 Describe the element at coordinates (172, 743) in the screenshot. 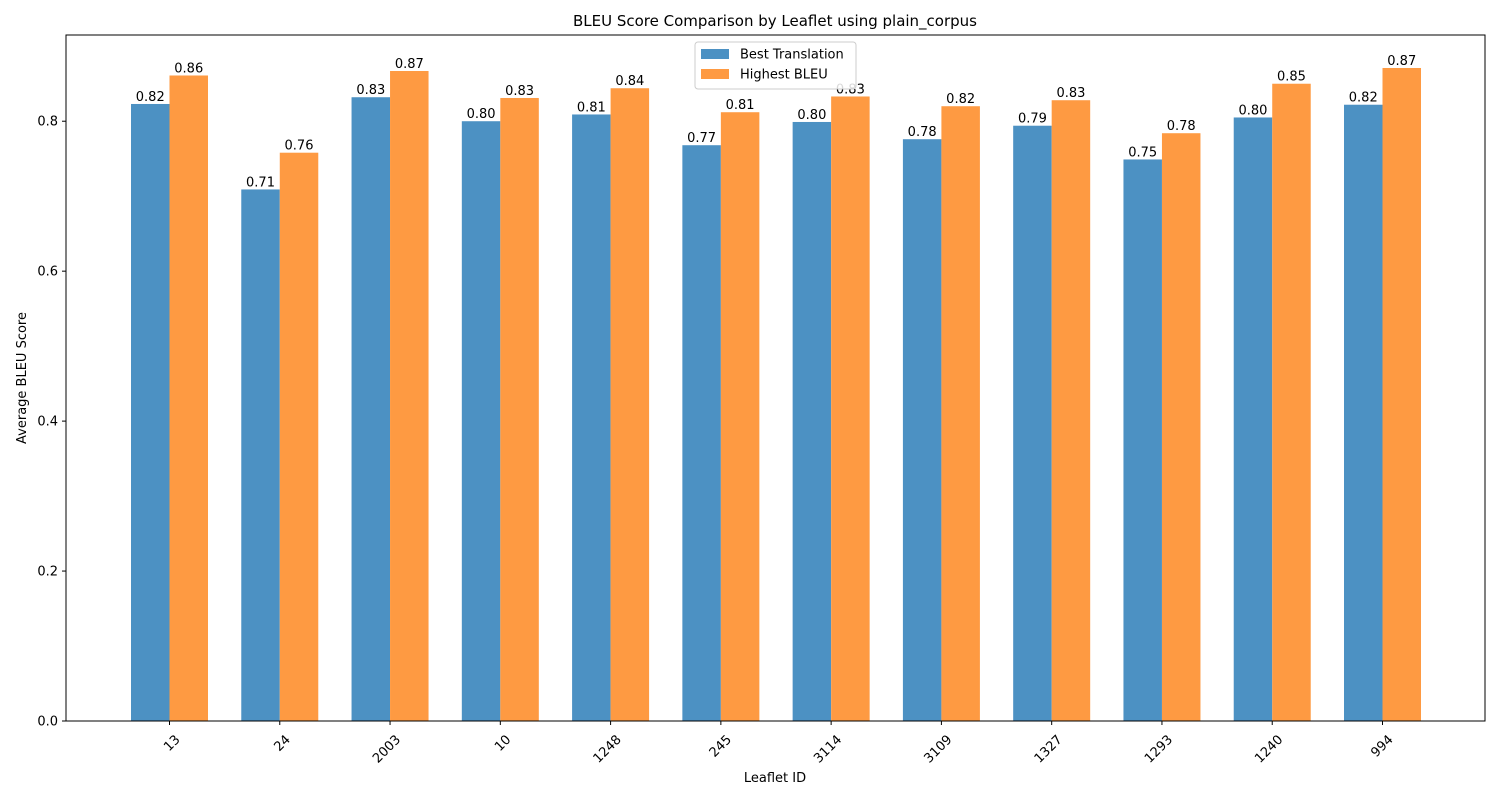

I see `x-tick-label: 13` at that location.